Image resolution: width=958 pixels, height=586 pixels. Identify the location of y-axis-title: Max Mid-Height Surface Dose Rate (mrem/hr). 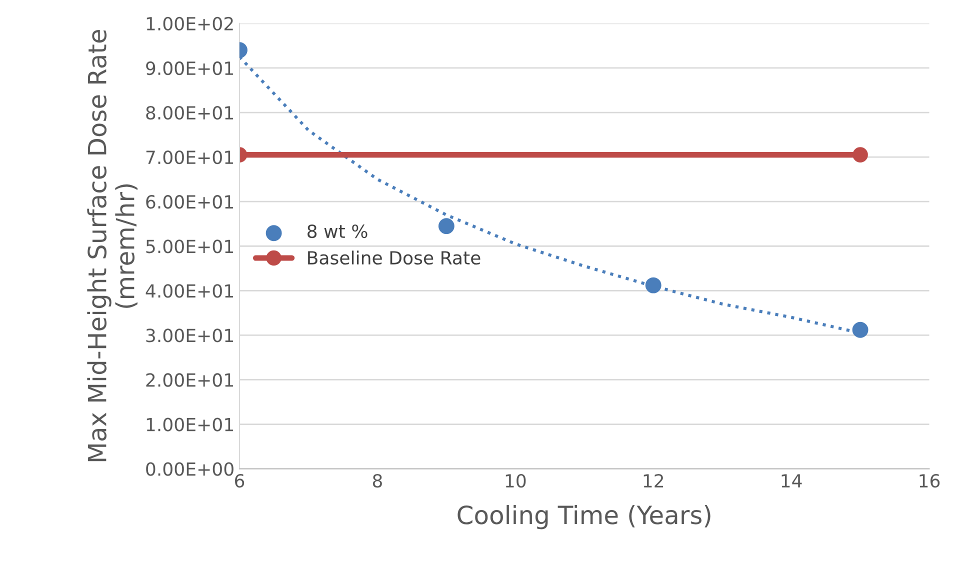
(112, 246).